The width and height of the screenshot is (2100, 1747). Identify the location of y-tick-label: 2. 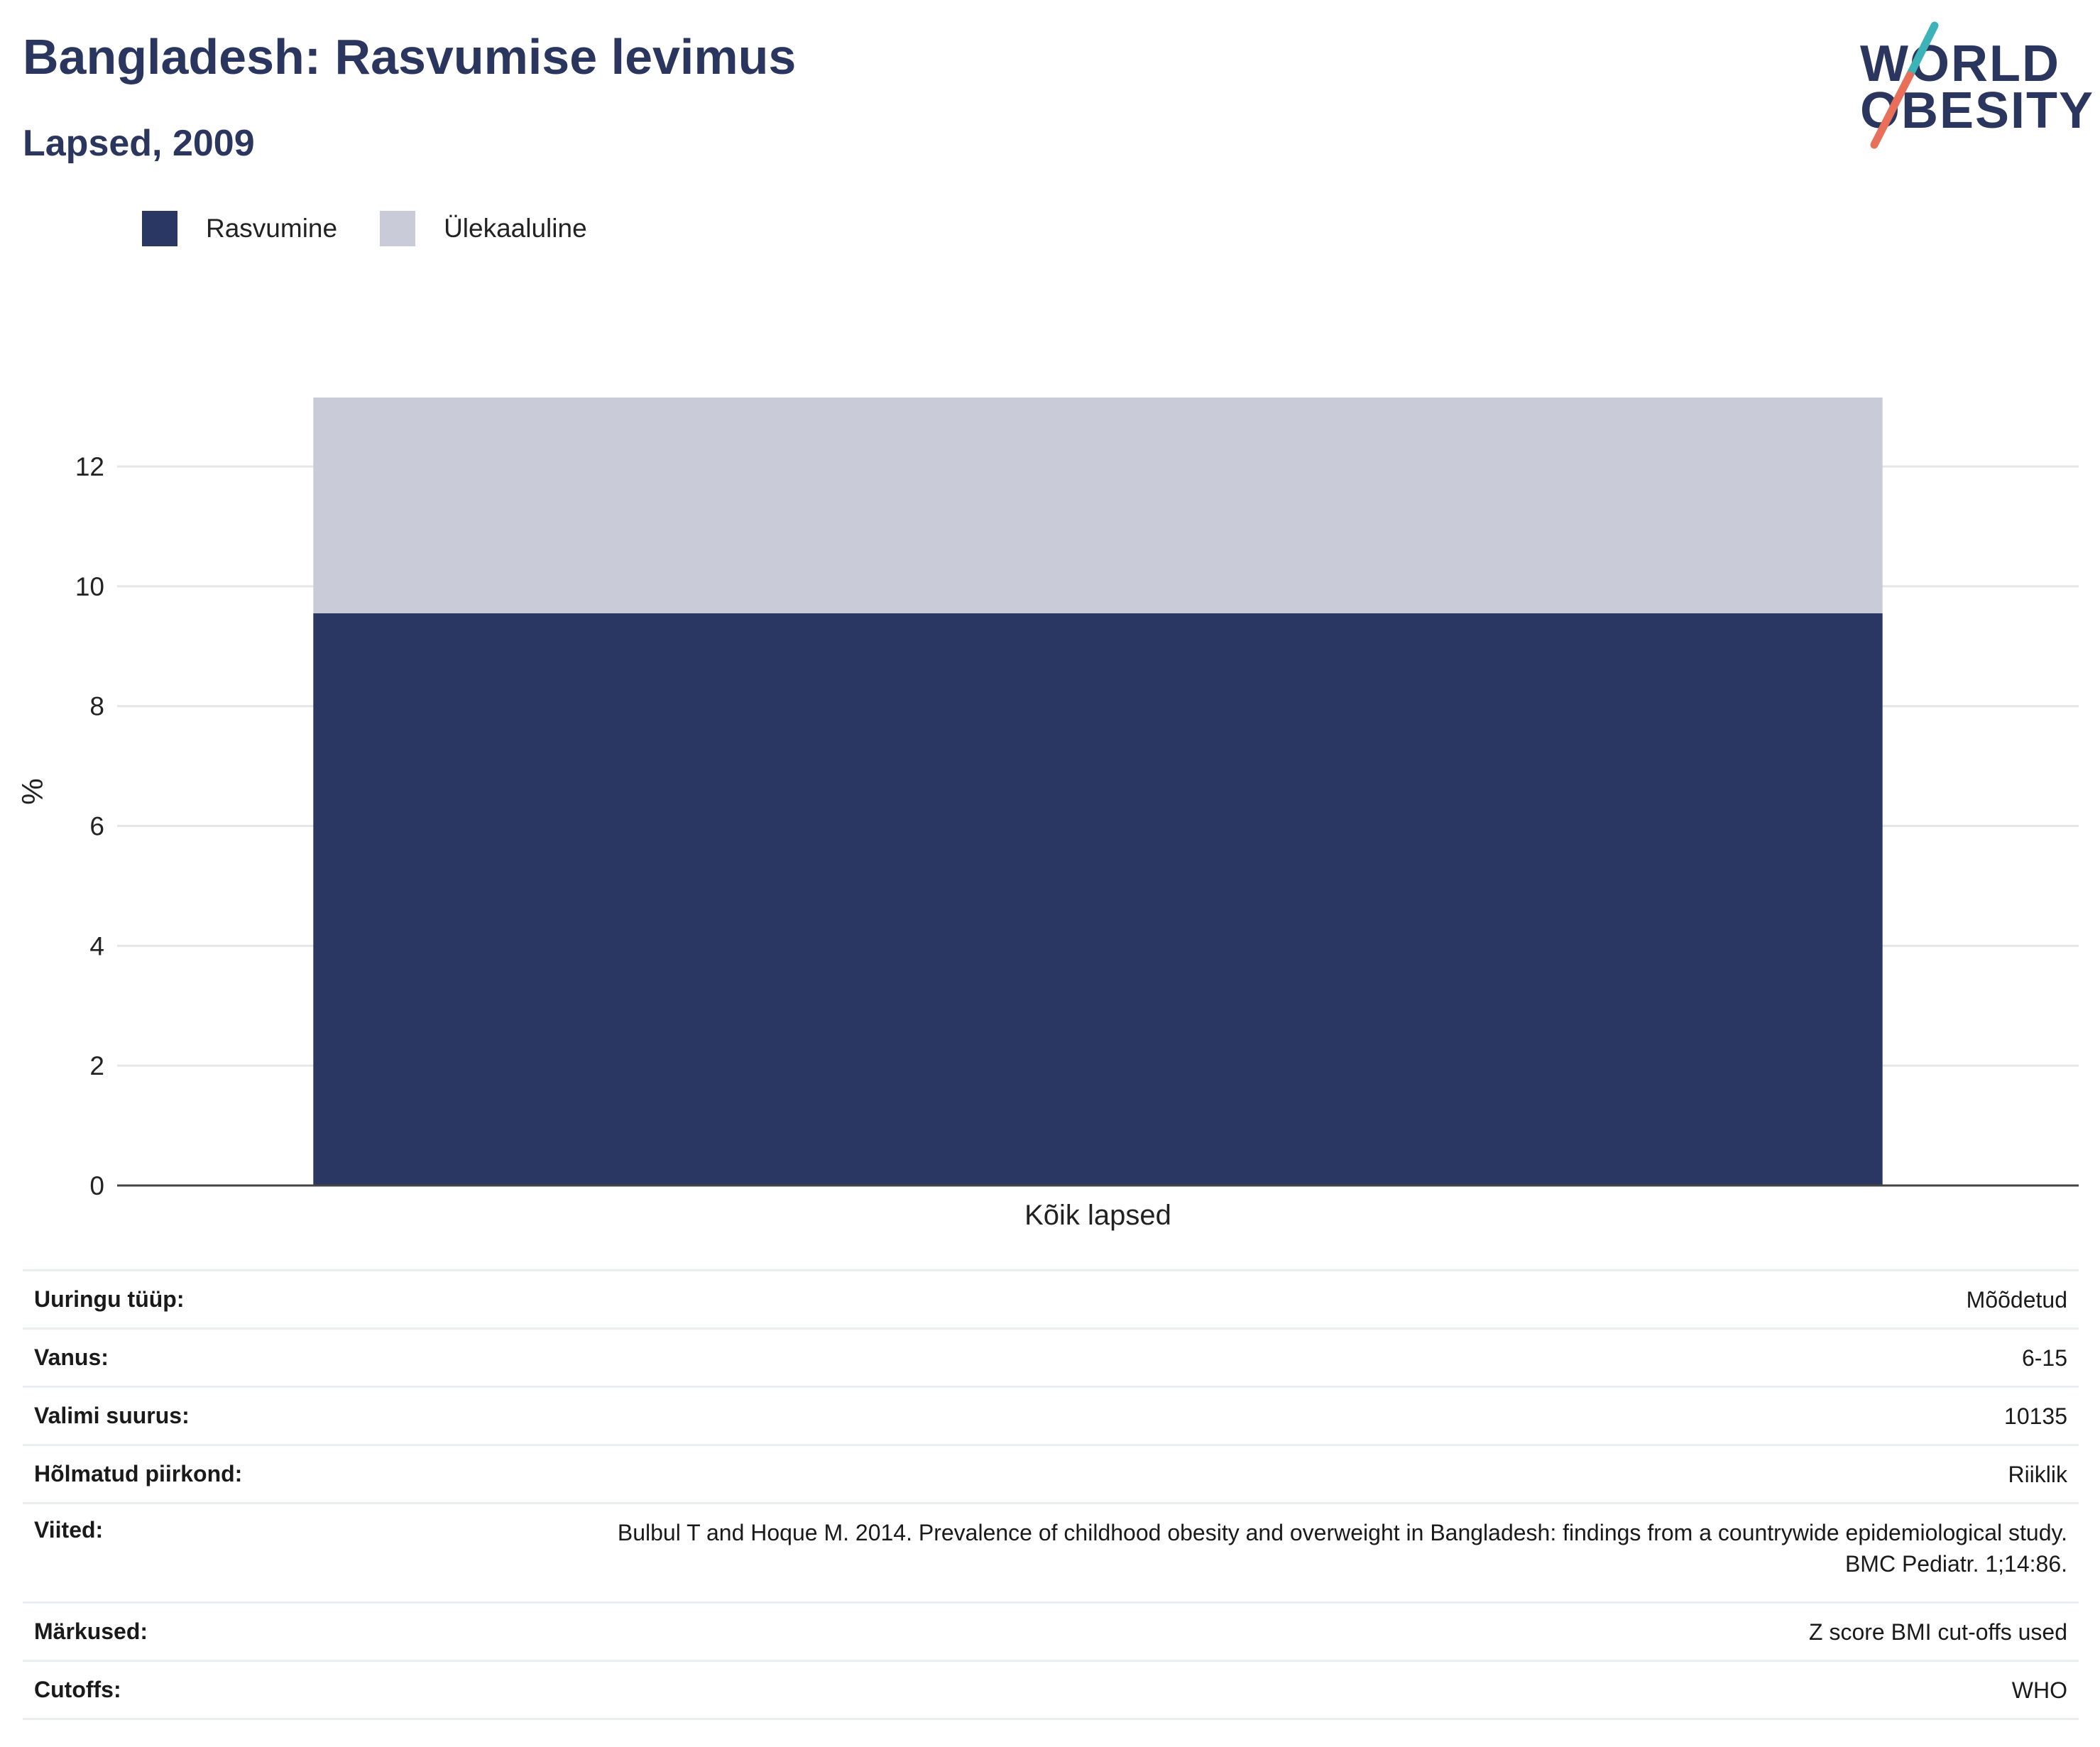
(96, 1065).